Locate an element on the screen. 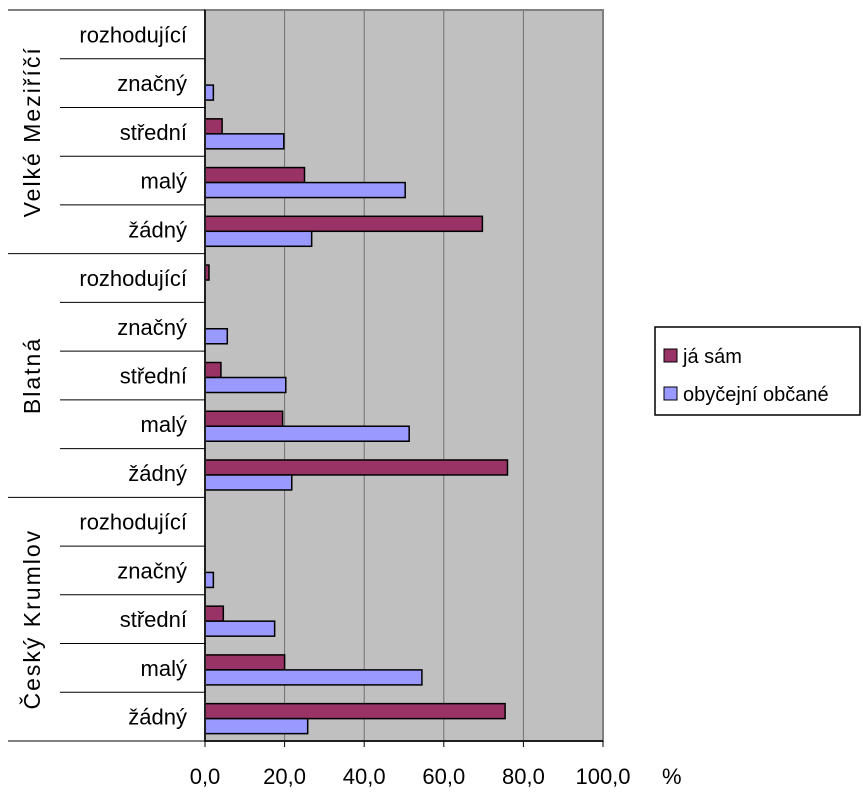 The image size is (863, 795). value-tick-label: 100,0 is located at coordinates (602, 776).